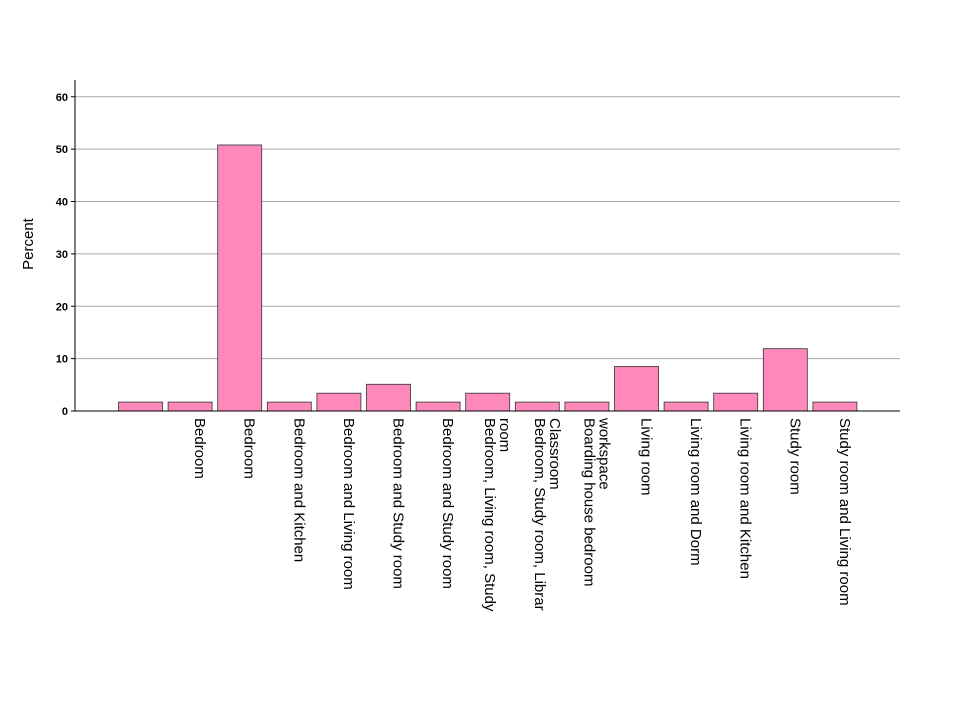 The width and height of the screenshot is (969, 708). I want to click on x-tick-label-line: Bedroom, Study room, Librar, so click(539, 514).